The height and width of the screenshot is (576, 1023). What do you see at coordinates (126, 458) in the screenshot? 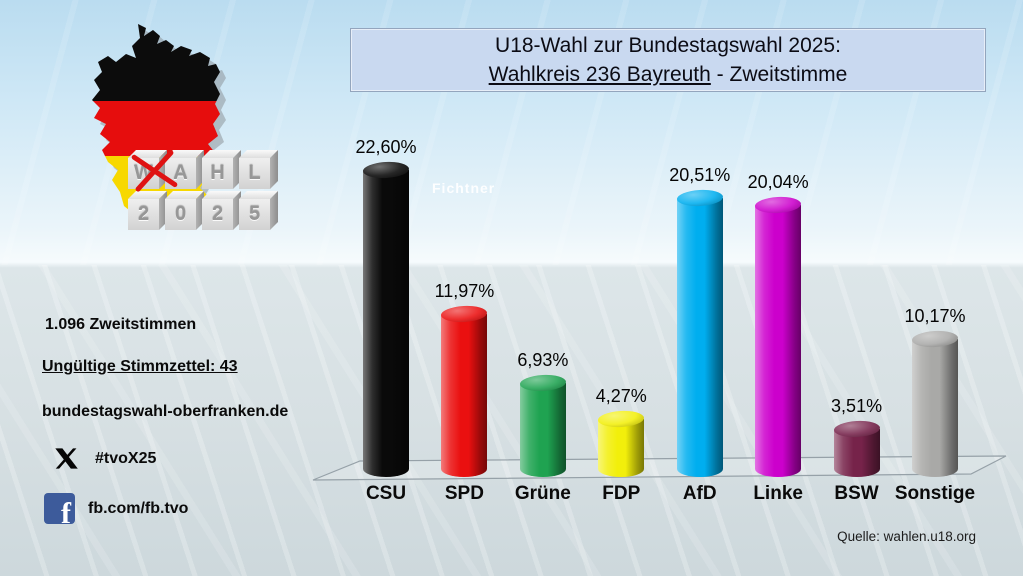
I see `x-hashtag-label: #tvoX25` at bounding box center [126, 458].